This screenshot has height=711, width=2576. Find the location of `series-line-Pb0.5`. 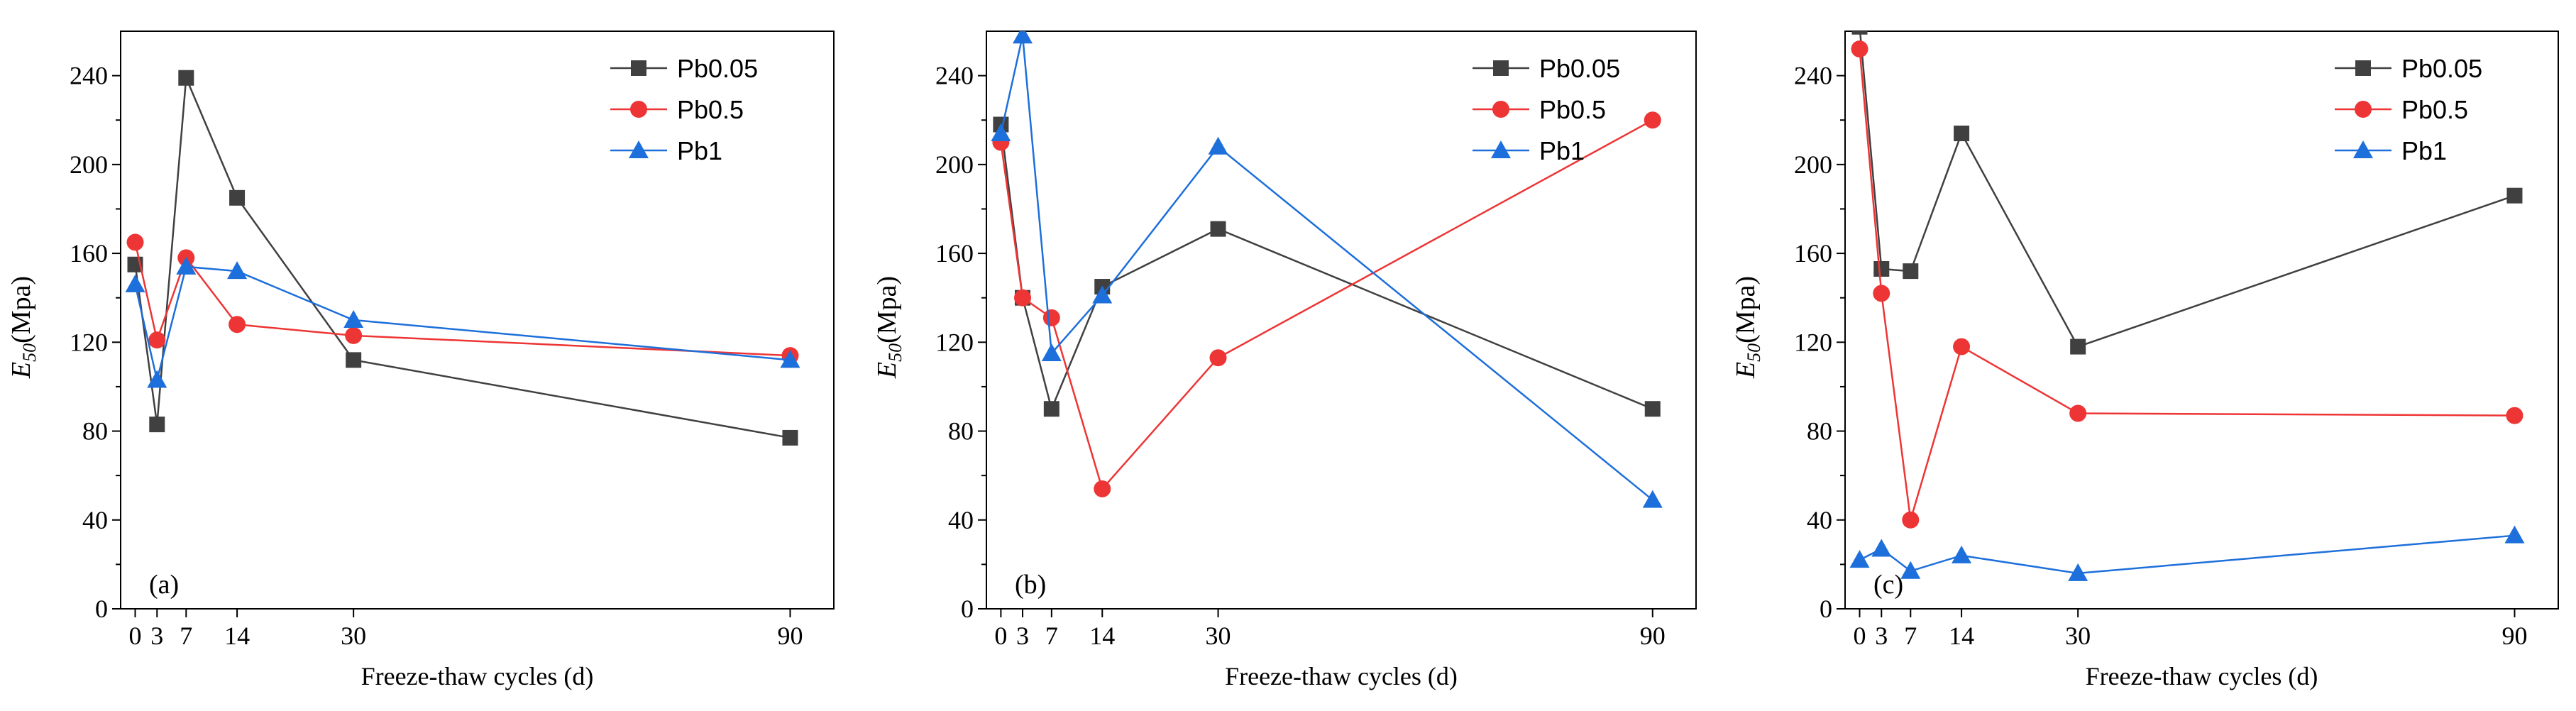

series-line-Pb0.5 is located at coordinates (1326, 305).